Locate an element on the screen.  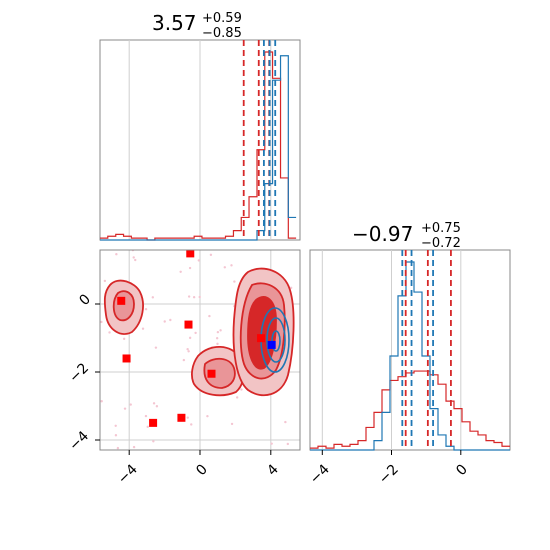
hist-param1-title: 3.57 is located at coordinates (174, 23).